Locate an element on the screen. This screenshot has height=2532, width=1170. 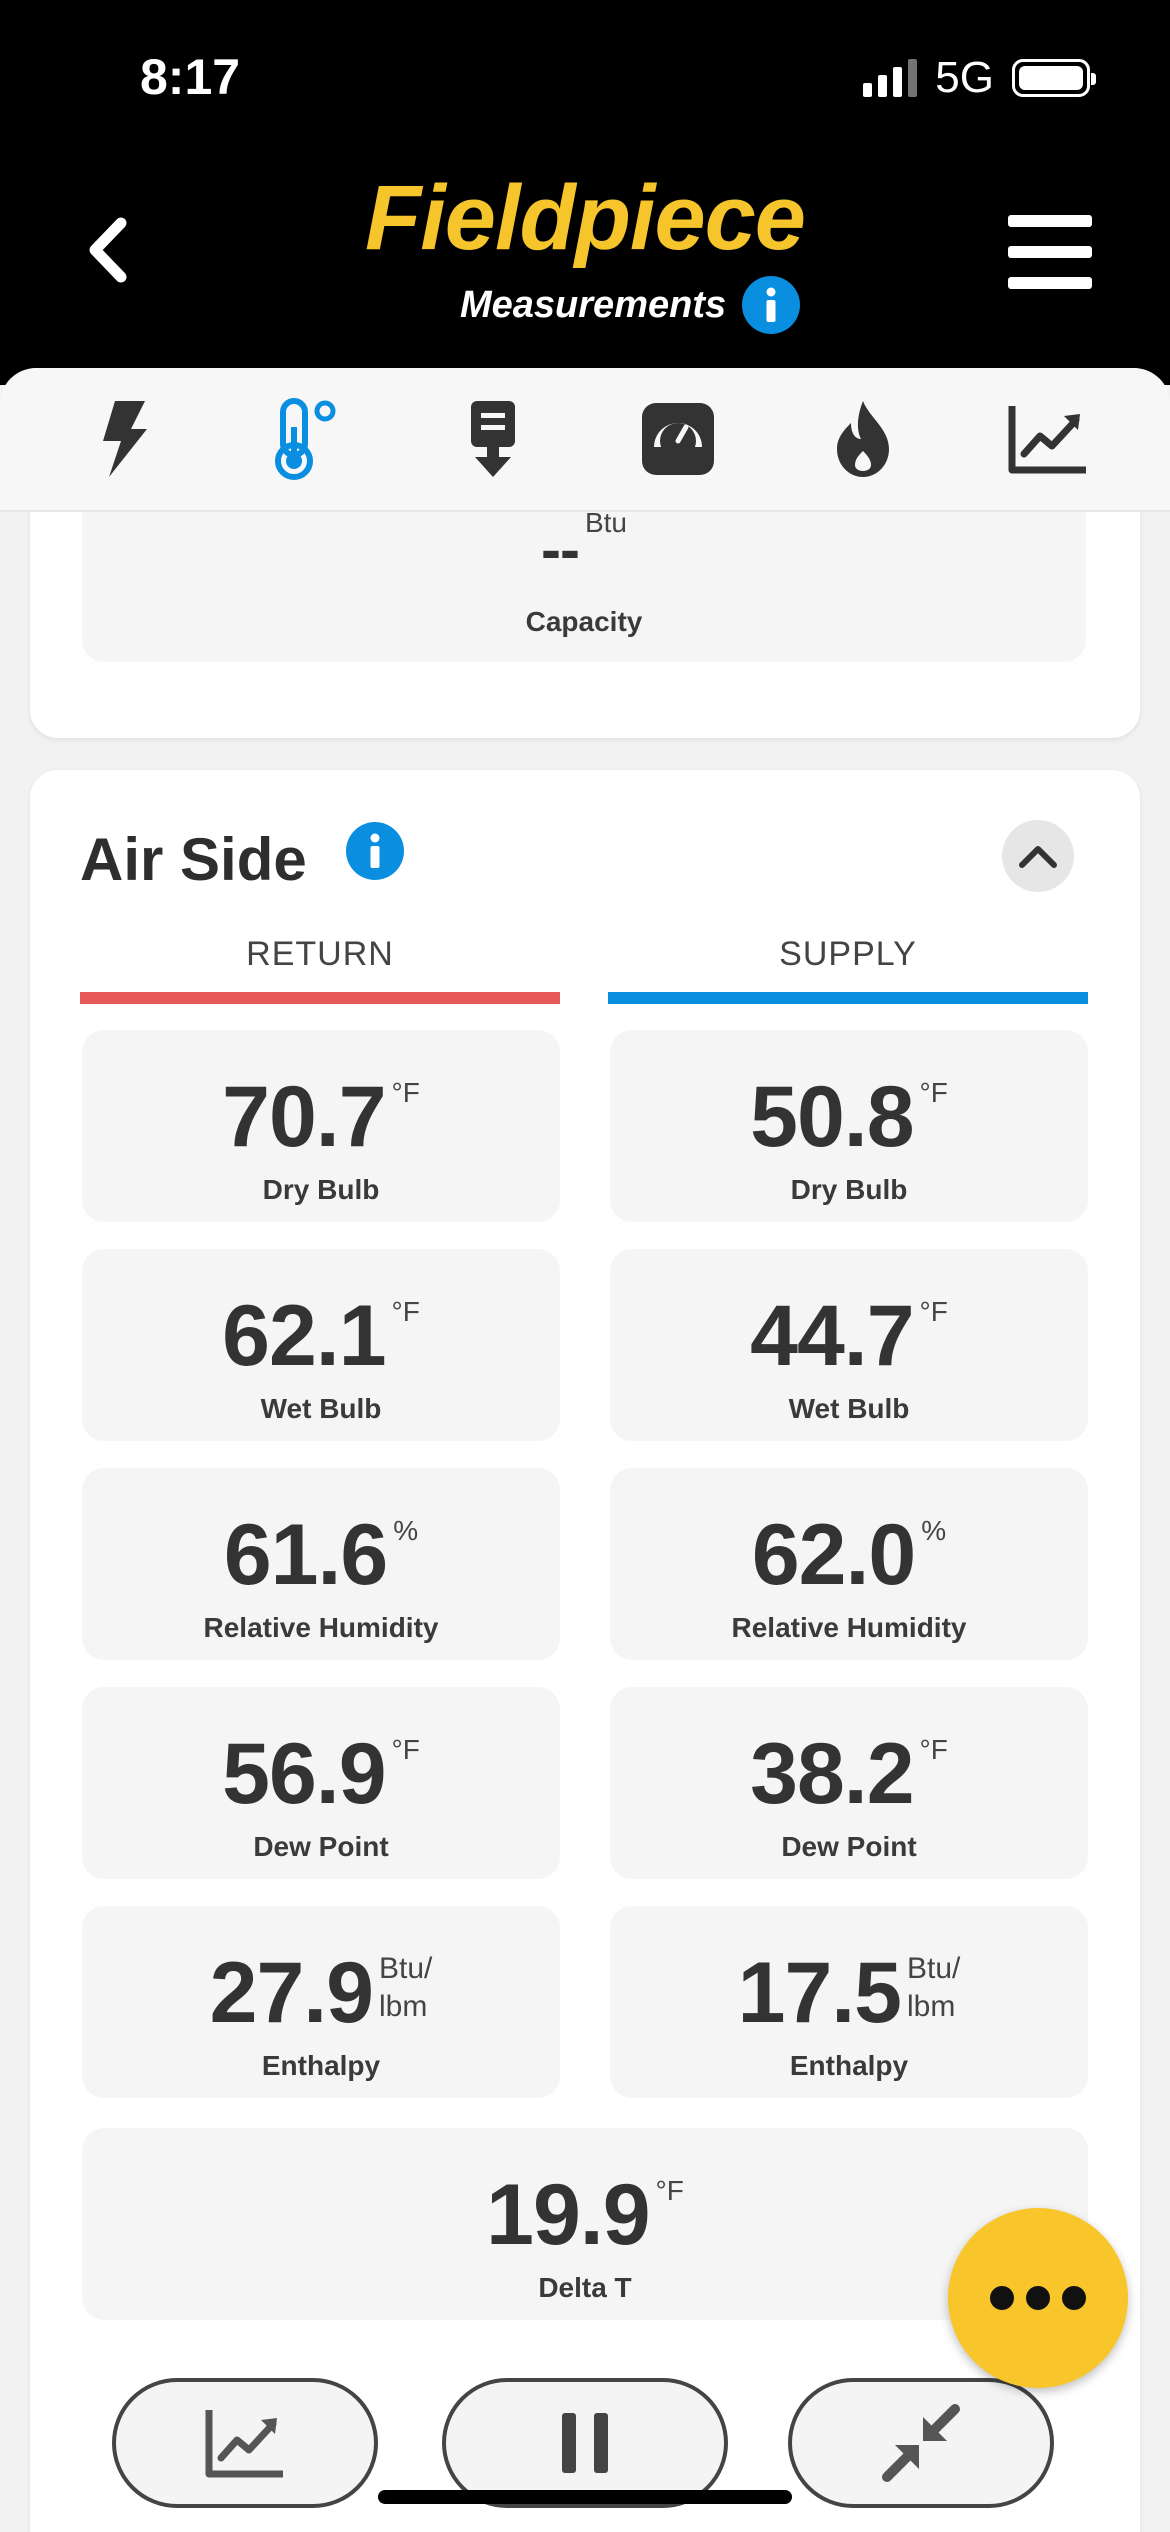
gauge-icon is located at coordinates (677, 439).